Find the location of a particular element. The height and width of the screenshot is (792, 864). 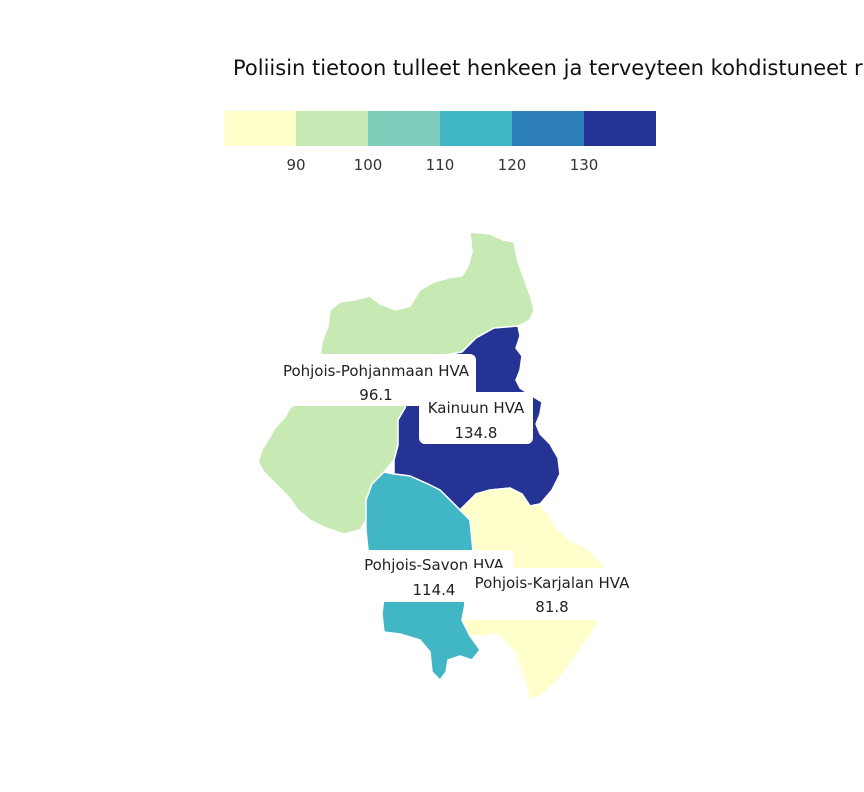

legend-tick-3: 110 is located at coordinates (440, 165).